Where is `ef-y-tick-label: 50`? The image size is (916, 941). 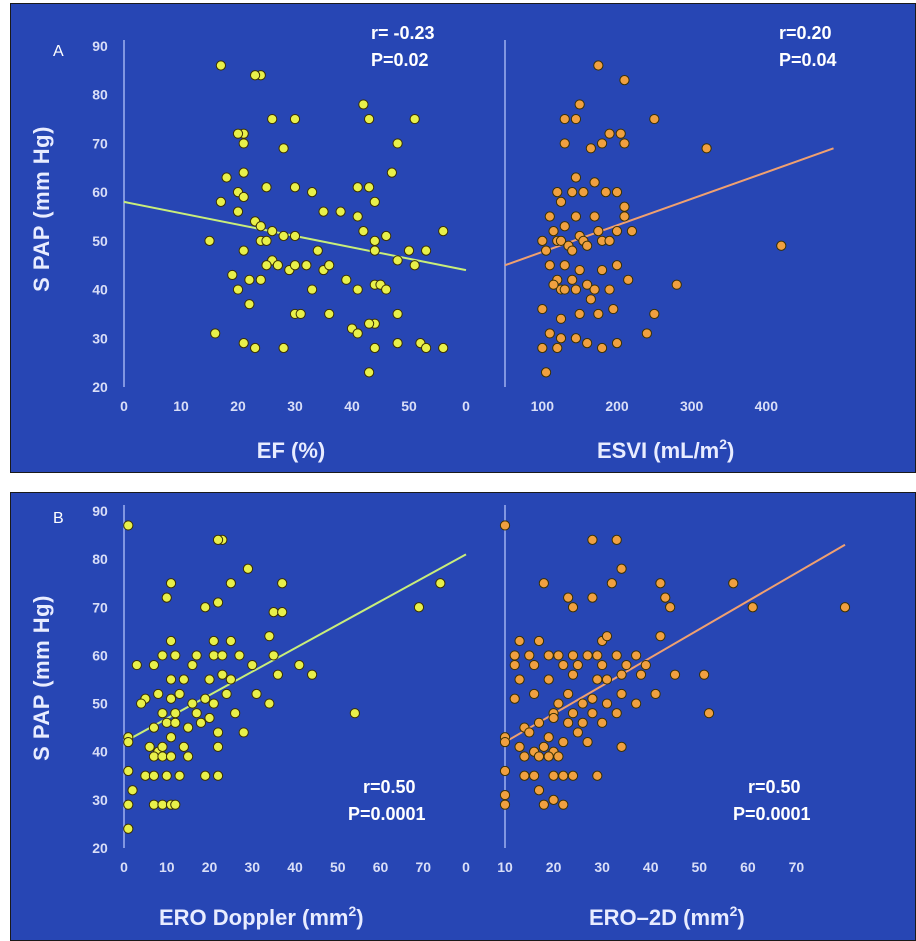
ef-y-tick-label: 50 is located at coordinates (100, 241).